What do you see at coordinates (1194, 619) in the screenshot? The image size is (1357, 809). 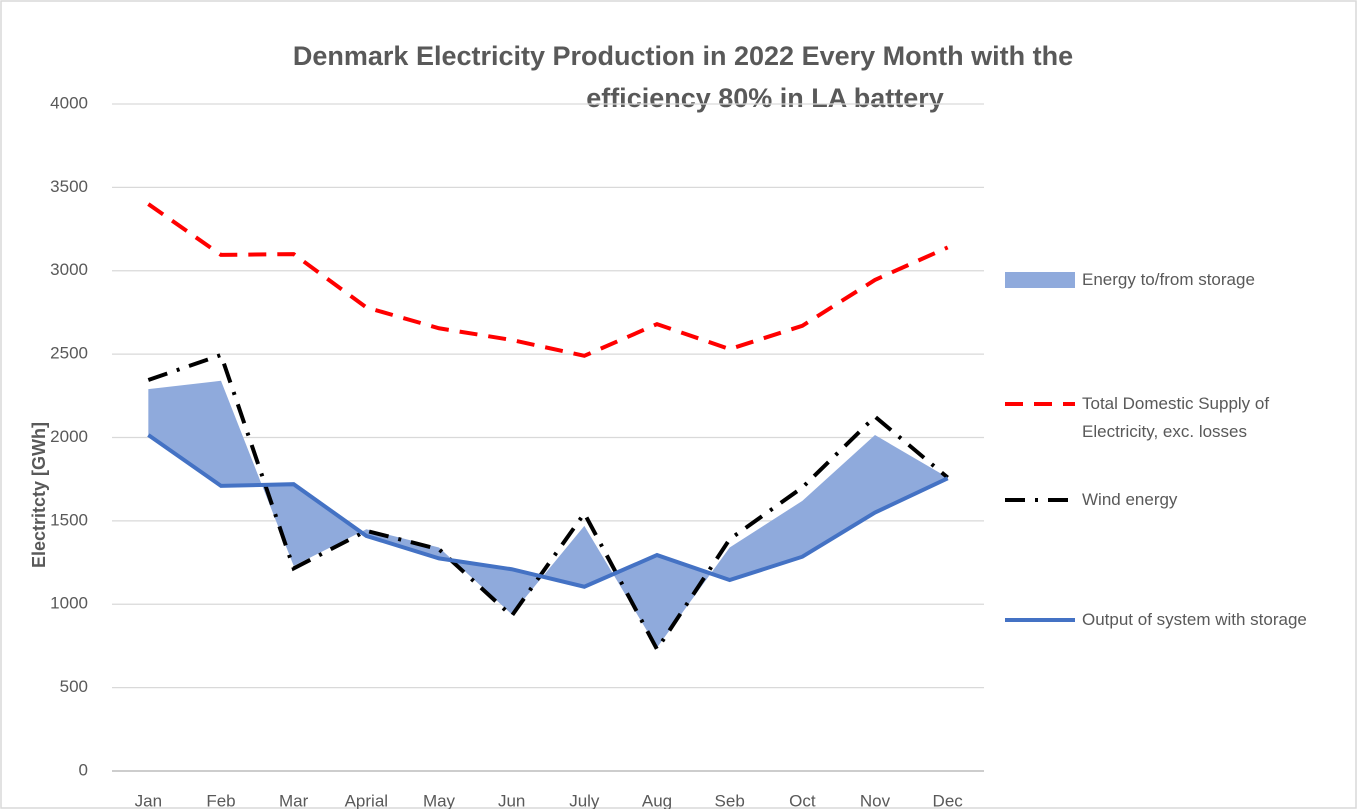 I see `legend-label: Output of system with storage` at bounding box center [1194, 619].